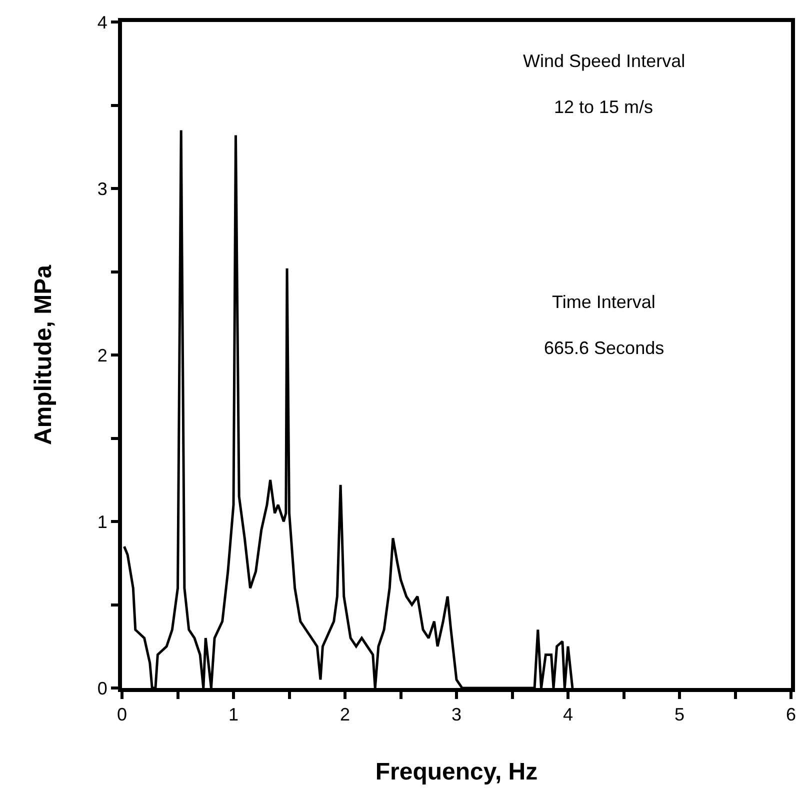 This screenshot has width=808, height=806. Describe the element at coordinates (233, 714) in the screenshot. I see `x-tick-label: 1` at that location.